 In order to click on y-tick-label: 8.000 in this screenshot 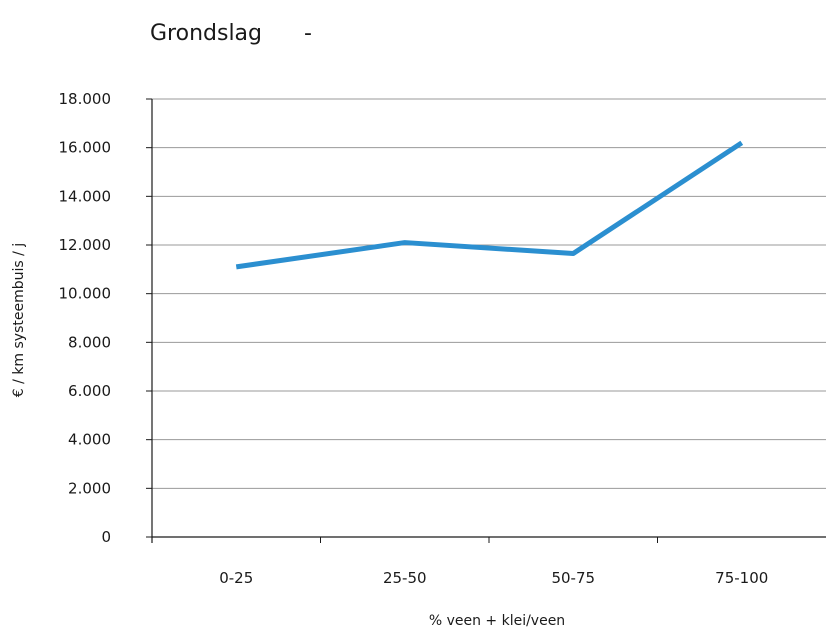, I will do `click(89, 342)`.